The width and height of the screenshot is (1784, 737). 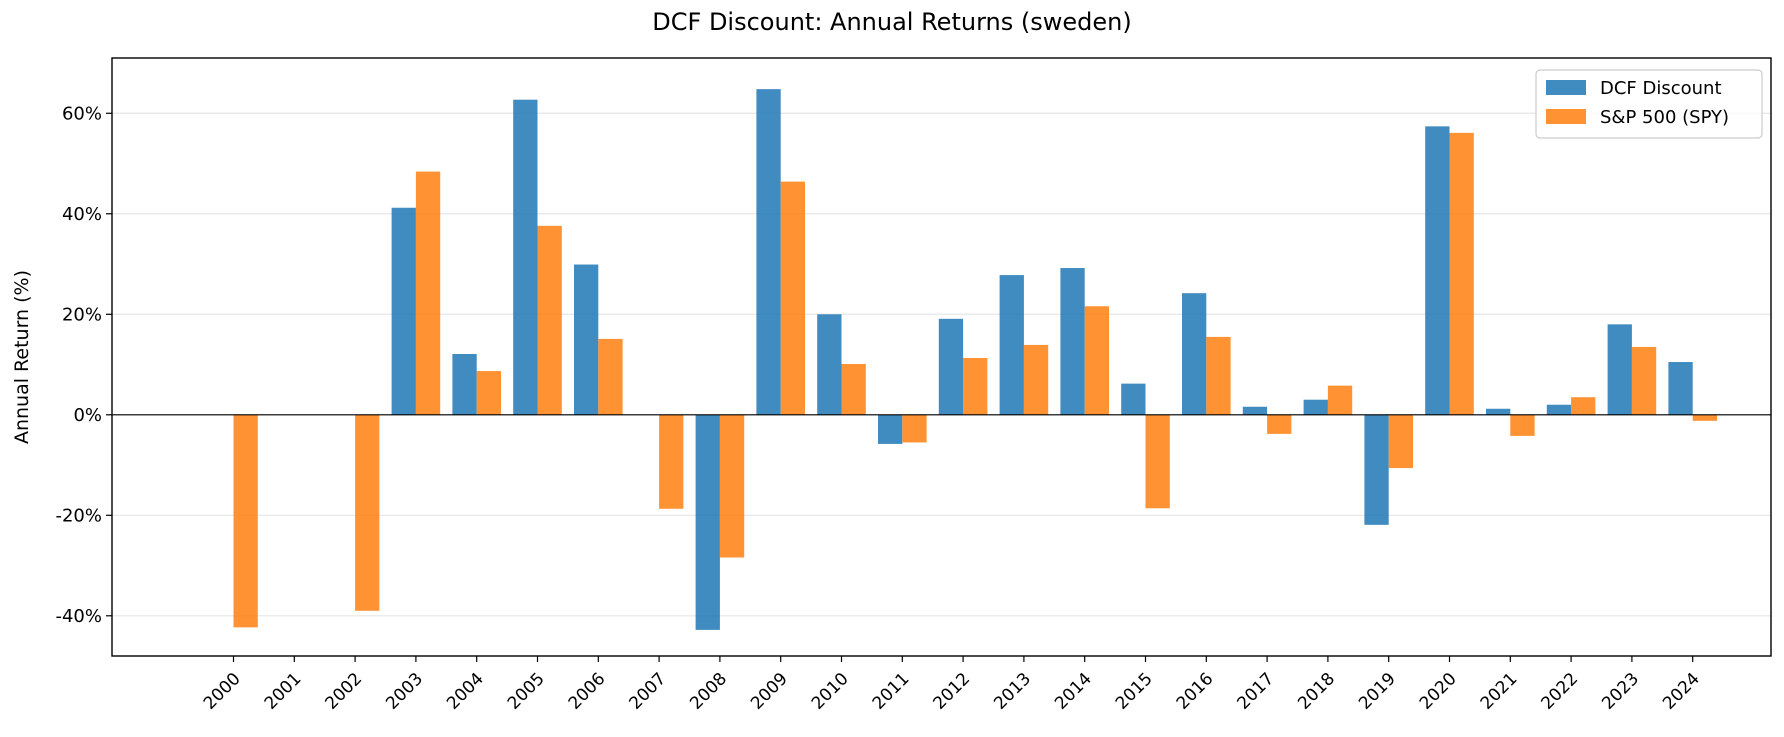 I want to click on y-tick-label: 40%, so click(x=82, y=214).